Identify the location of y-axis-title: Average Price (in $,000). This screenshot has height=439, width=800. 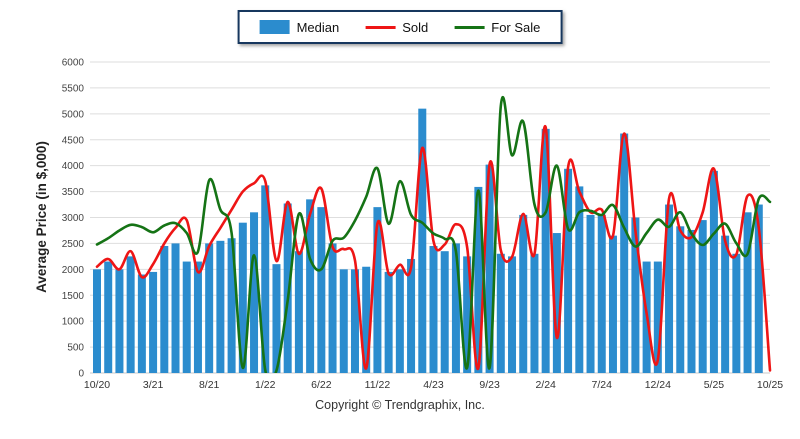
(41, 217).